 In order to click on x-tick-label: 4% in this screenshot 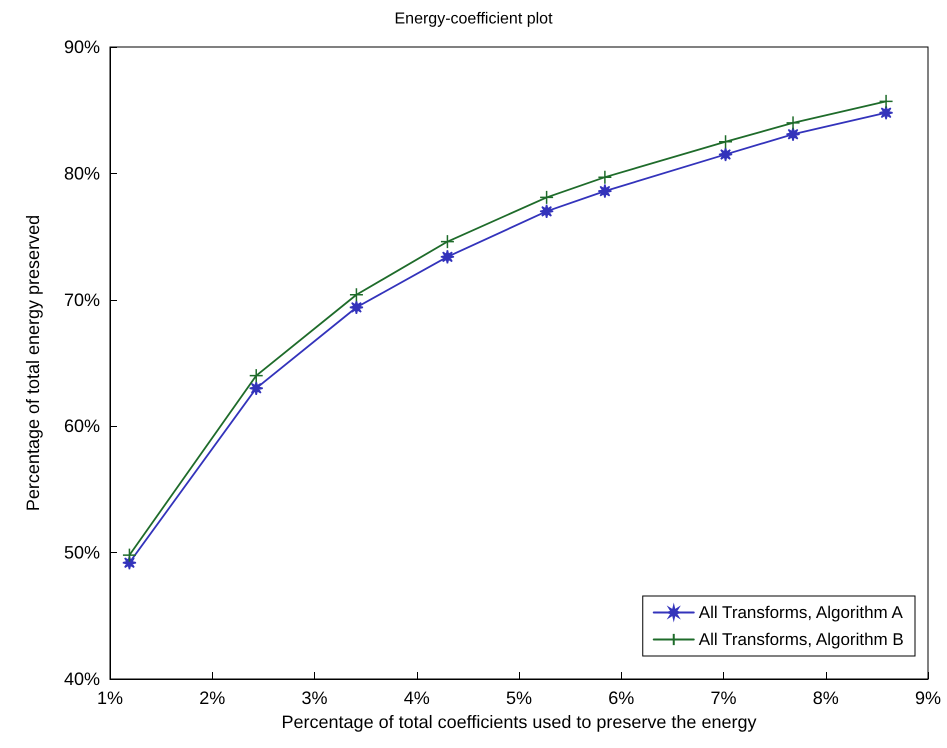, I will do `click(417, 698)`.